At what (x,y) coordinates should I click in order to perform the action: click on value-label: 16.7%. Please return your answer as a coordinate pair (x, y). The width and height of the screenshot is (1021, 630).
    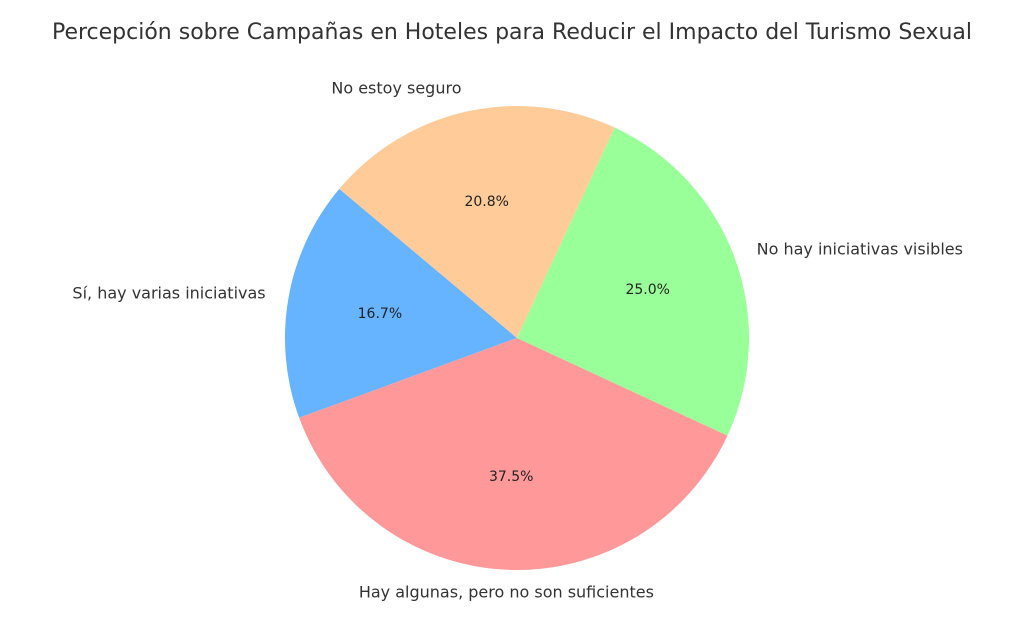
    Looking at the image, I should click on (380, 314).